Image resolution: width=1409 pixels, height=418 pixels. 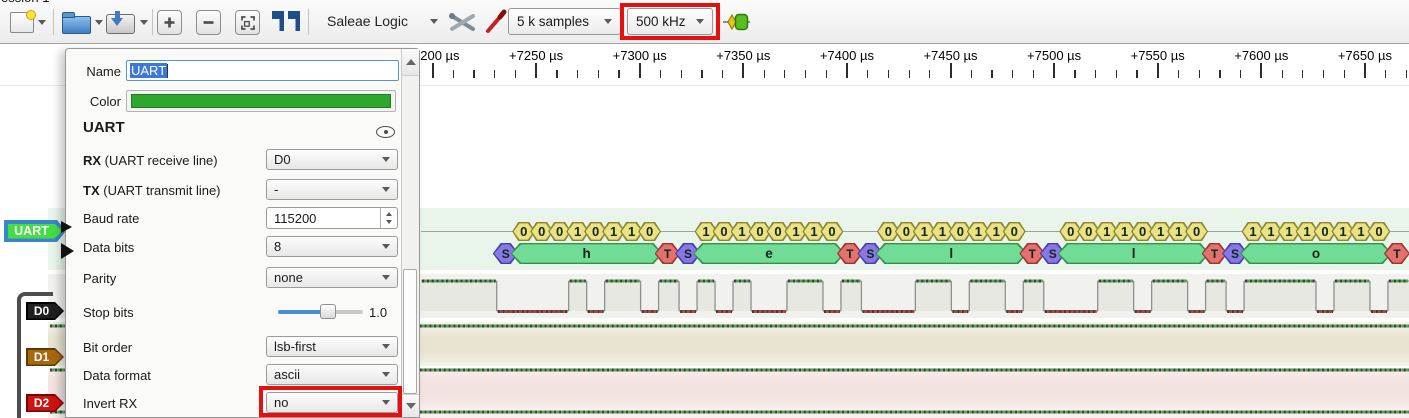 What do you see at coordinates (410, 62) in the screenshot?
I see `scrollbar-up-button` at bounding box center [410, 62].